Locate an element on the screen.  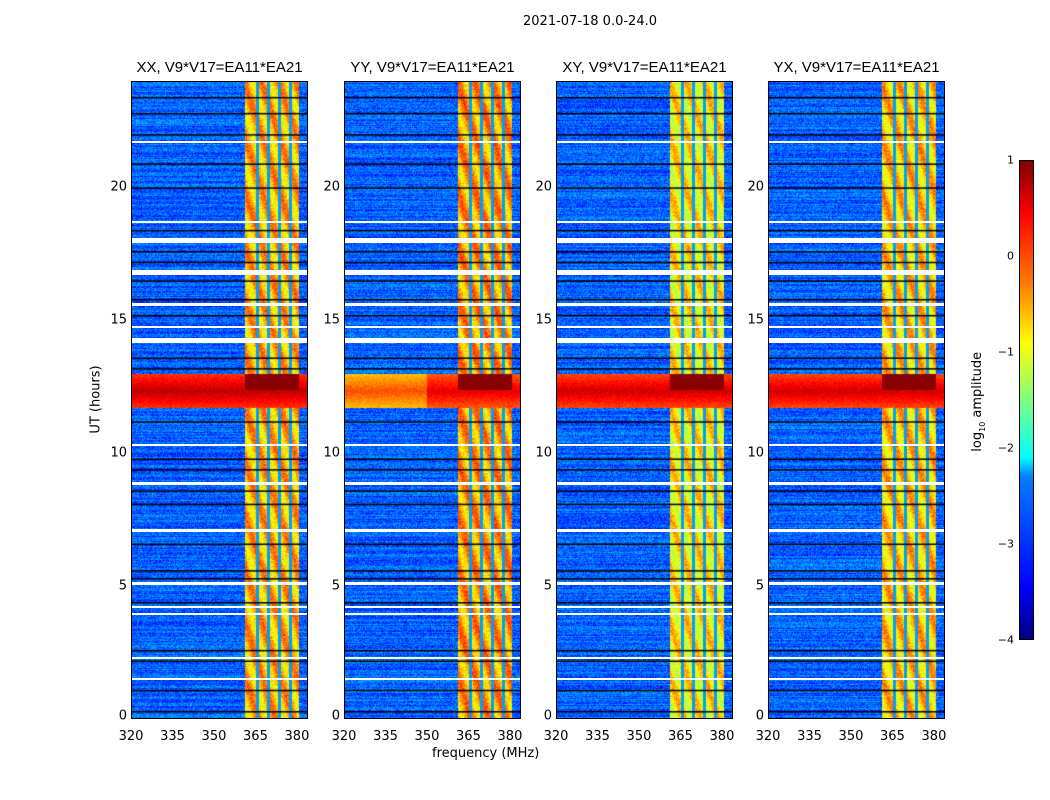
colorbar-tick-label: −2 is located at coordinates (1005, 448).